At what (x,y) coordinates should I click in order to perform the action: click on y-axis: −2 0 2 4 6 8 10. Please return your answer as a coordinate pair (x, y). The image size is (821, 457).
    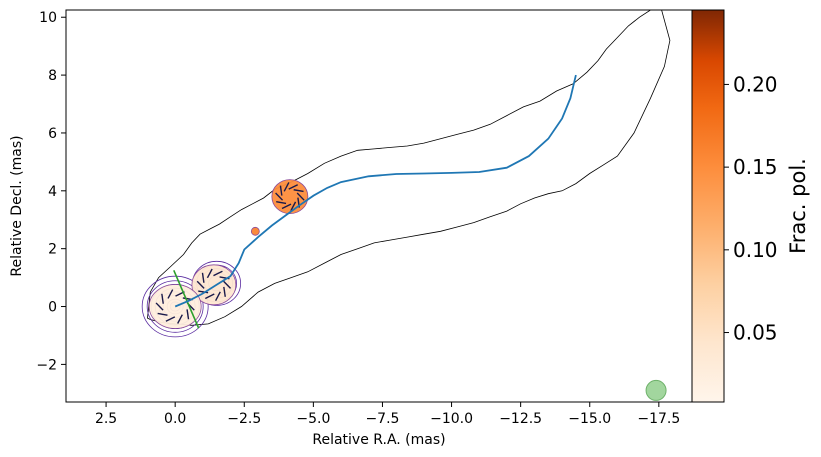
    Looking at the image, I should click on (51, 191).